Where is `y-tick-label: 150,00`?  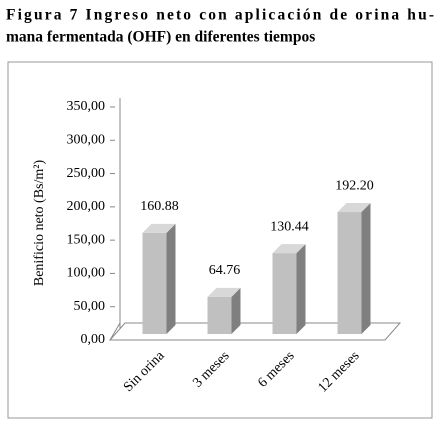 y-tick-label: 150,00 is located at coordinates (86, 239).